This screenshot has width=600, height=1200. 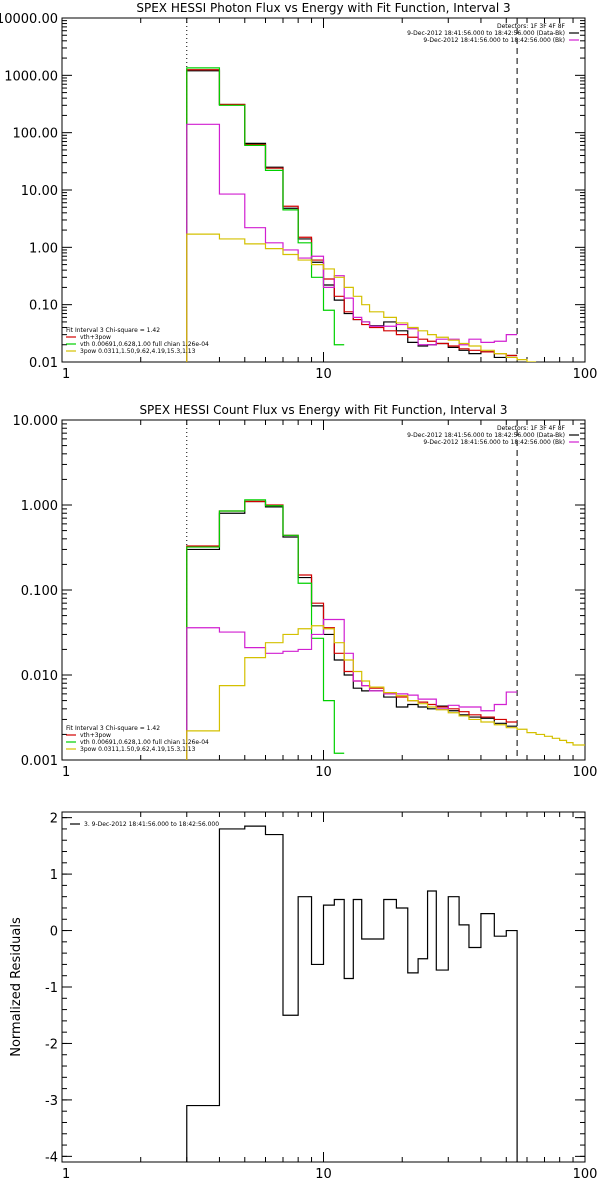 What do you see at coordinates (39, 676) in the screenshot?
I see `y-tick-label: 0.010` at bounding box center [39, 676].